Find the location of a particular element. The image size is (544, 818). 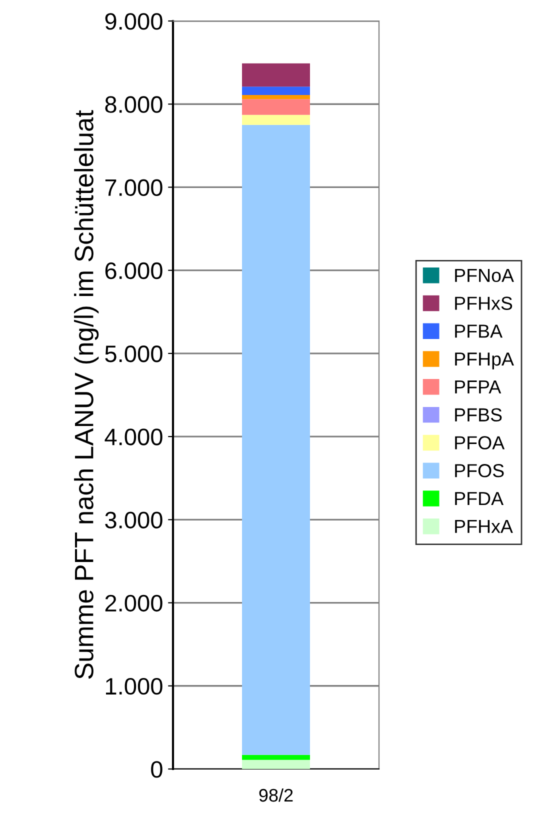

y-tick-label: 3.000 is located at coordinates (133, 520).